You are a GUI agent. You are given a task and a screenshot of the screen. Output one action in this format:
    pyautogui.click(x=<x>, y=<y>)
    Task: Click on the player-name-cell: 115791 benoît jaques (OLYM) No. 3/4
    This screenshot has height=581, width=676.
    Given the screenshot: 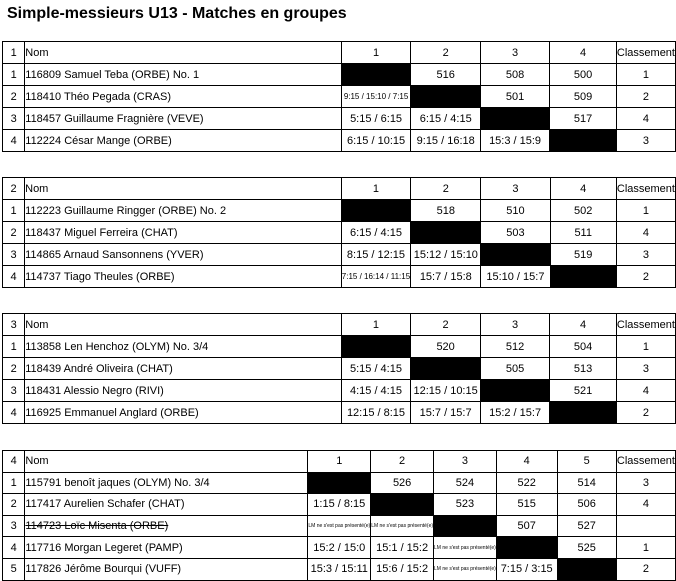 What is the action you would take?
    pyautogui.click(x=166, y=483)
    